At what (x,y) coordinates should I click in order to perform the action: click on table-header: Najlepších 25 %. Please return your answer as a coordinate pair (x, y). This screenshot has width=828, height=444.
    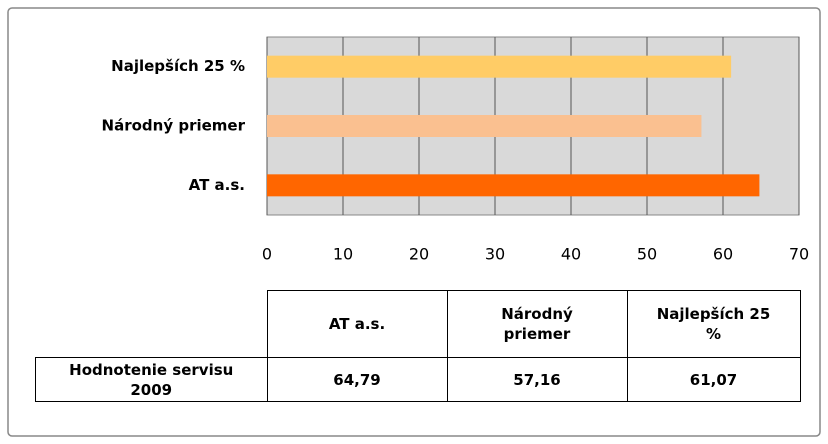
    Looking at the image, I should click on (713, 324).